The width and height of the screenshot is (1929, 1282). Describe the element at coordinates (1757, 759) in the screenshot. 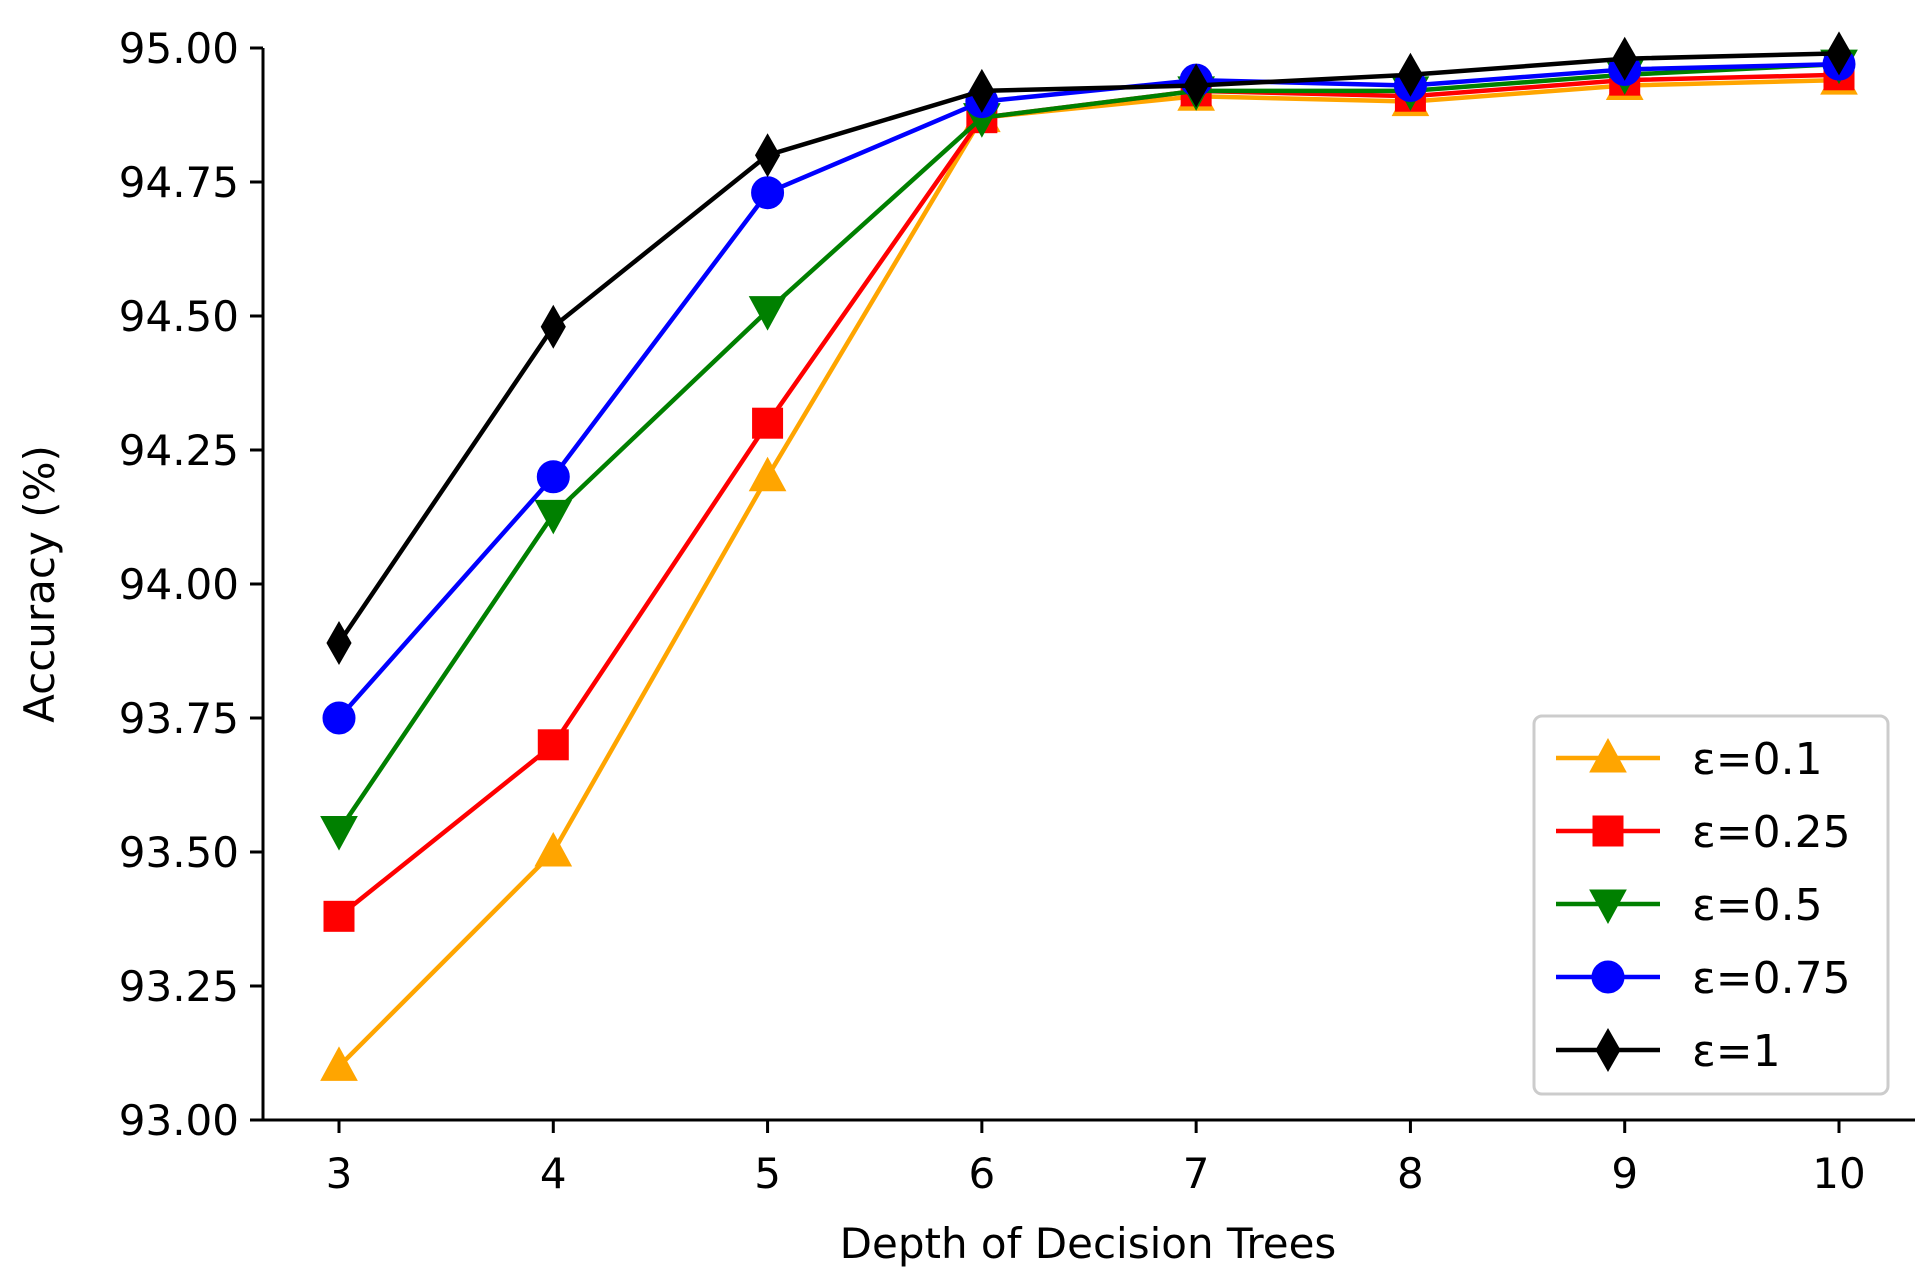

I see `legend-label: ε=0.1` at that location.